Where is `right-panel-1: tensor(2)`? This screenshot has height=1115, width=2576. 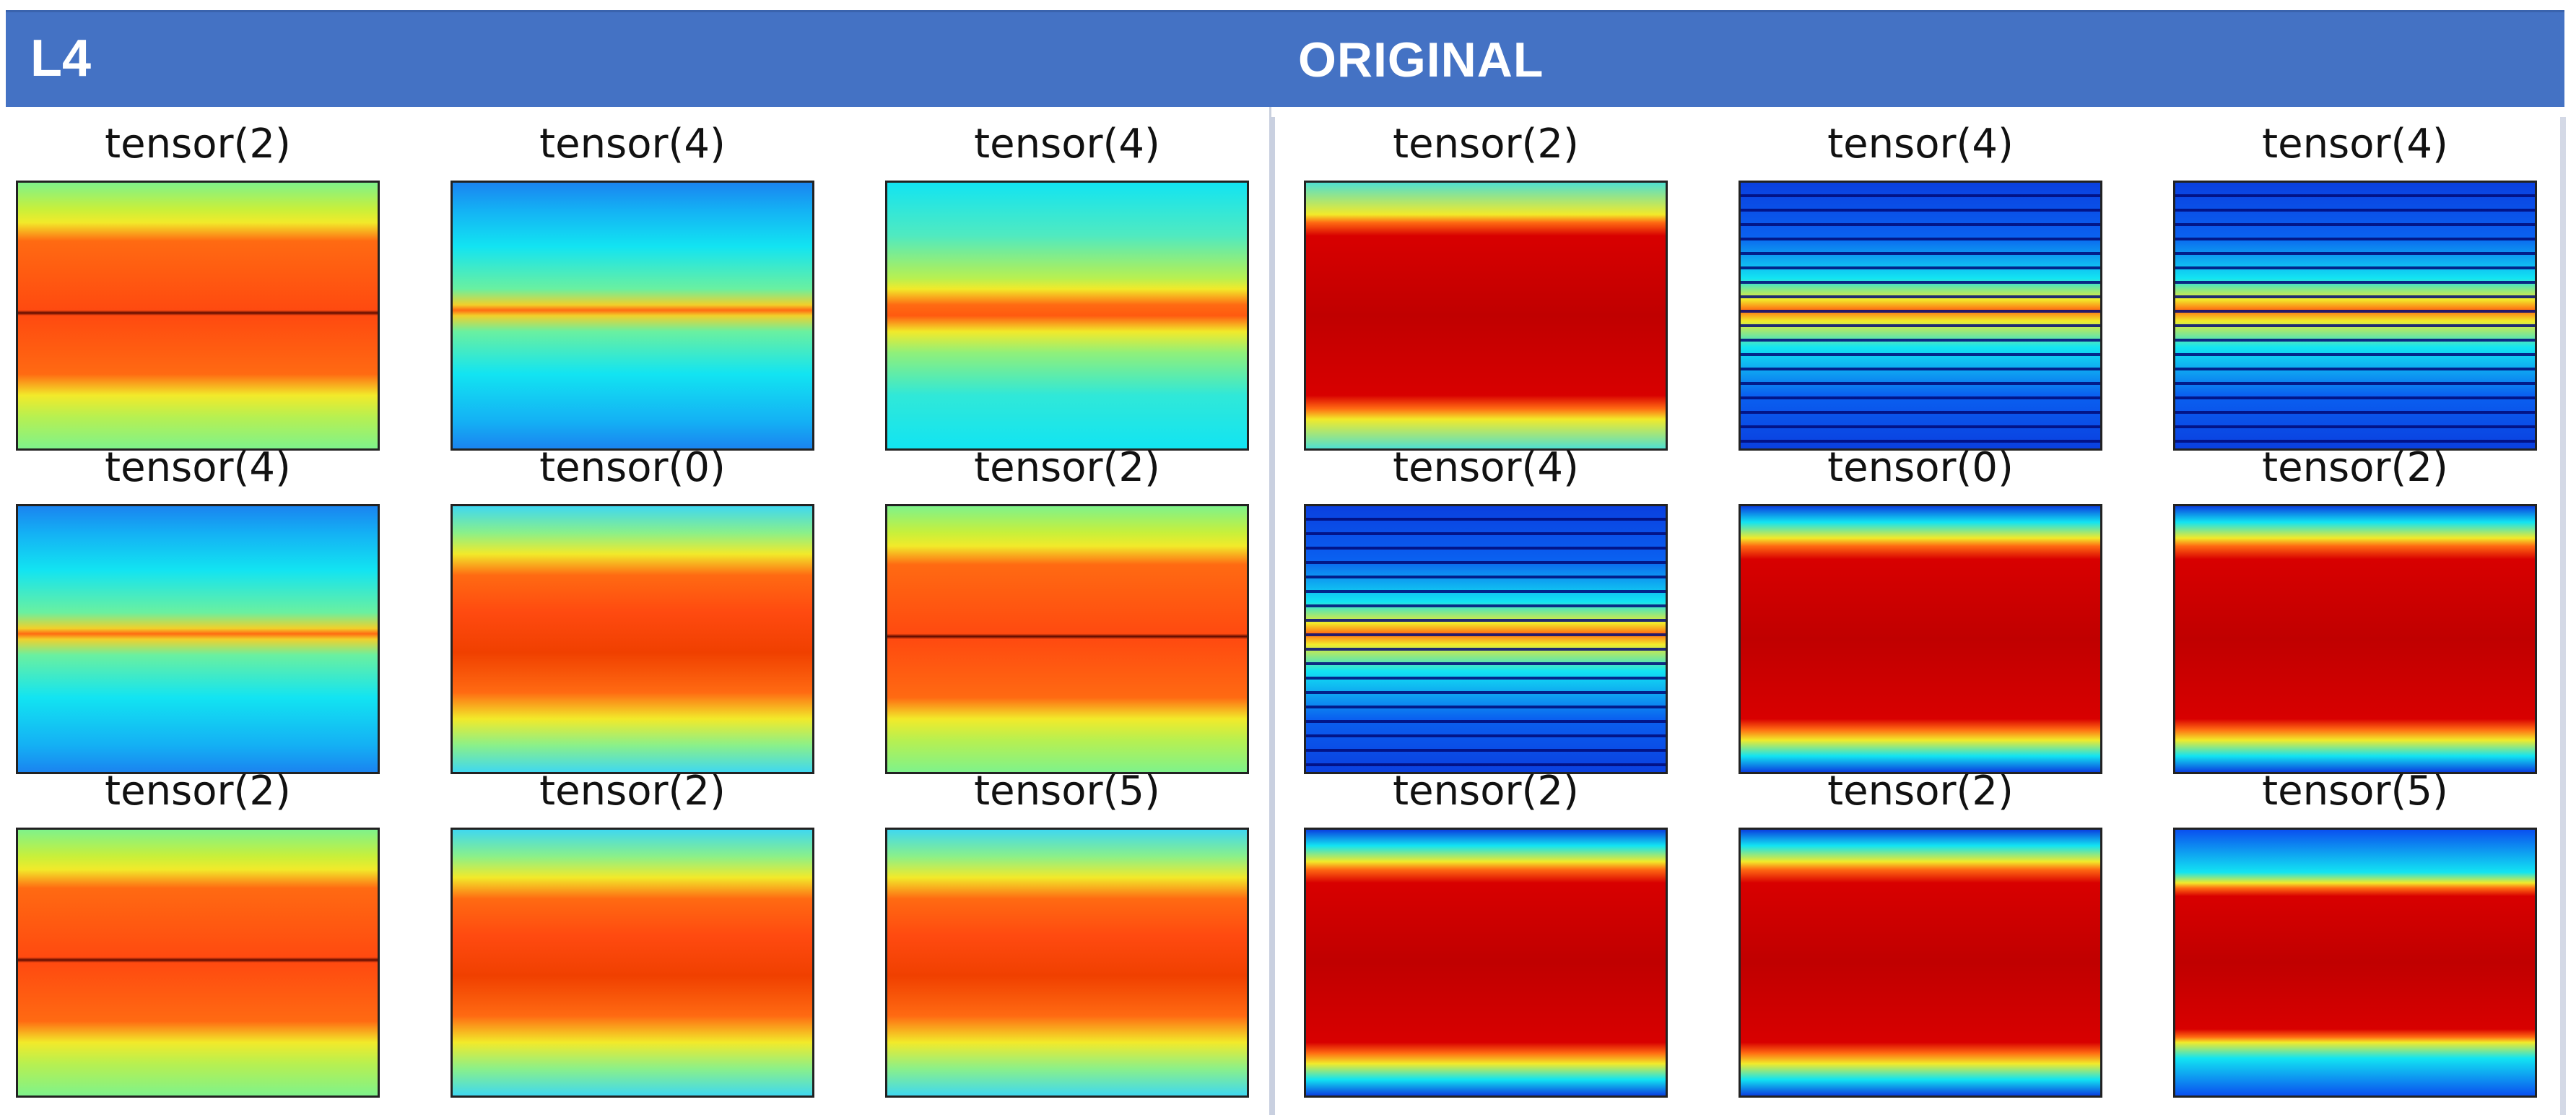 right-panel-1: tensor(2) is located at coordinates (1486, 286).